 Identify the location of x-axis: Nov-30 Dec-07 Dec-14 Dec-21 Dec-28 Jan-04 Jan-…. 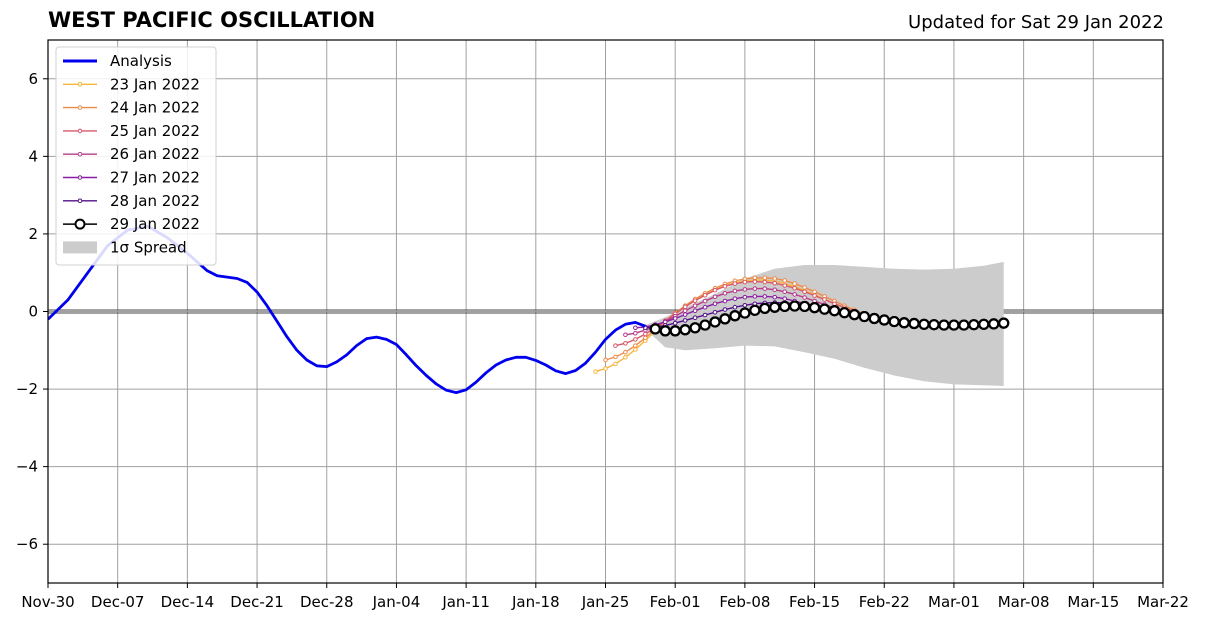
(605, 597).